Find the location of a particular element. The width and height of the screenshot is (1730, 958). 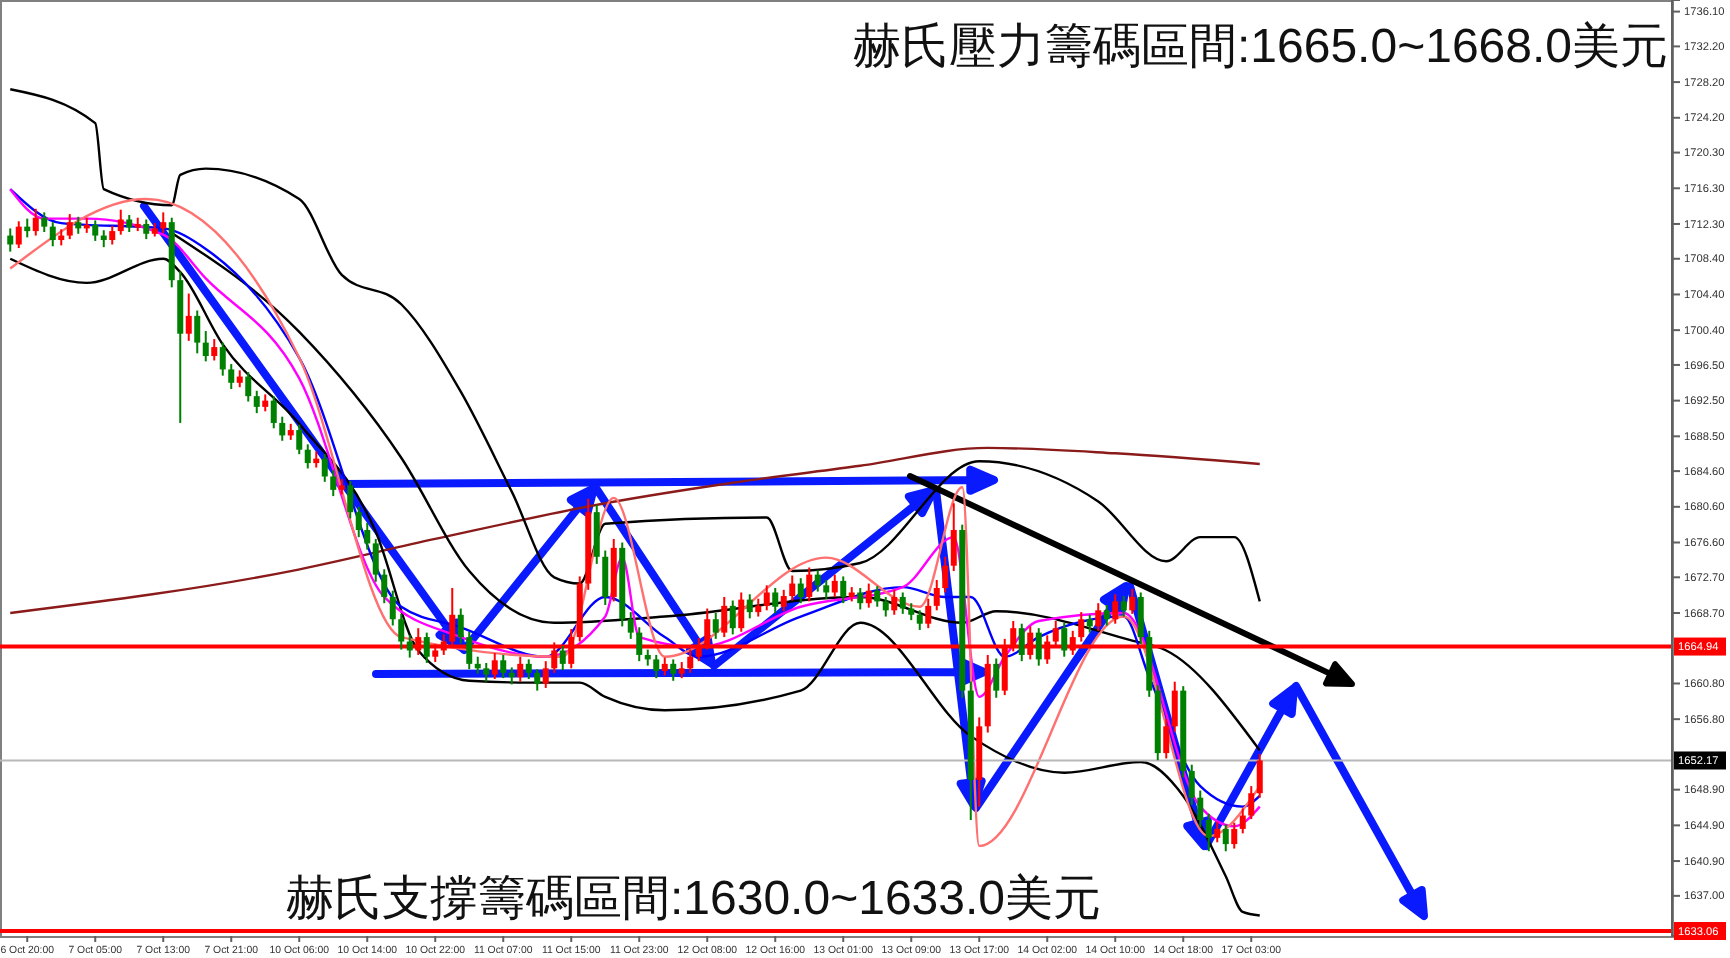

annotation: 赫氏支撐籌碼區間:1630.0~1633.0美元 is located at coordinates (693, 899).